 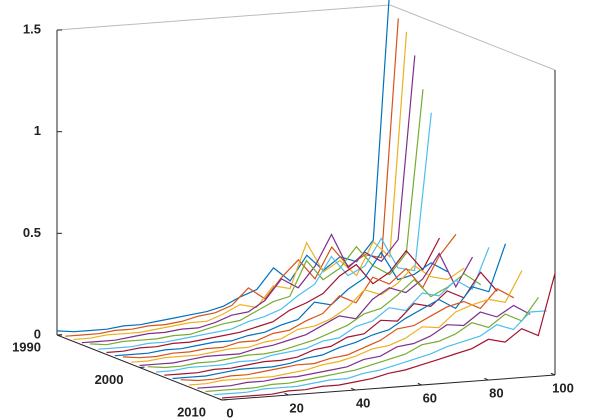 What do you see at coordinates (388, 387) in the screenshot?
I see `x-axis` at bounding box center [388, 387].